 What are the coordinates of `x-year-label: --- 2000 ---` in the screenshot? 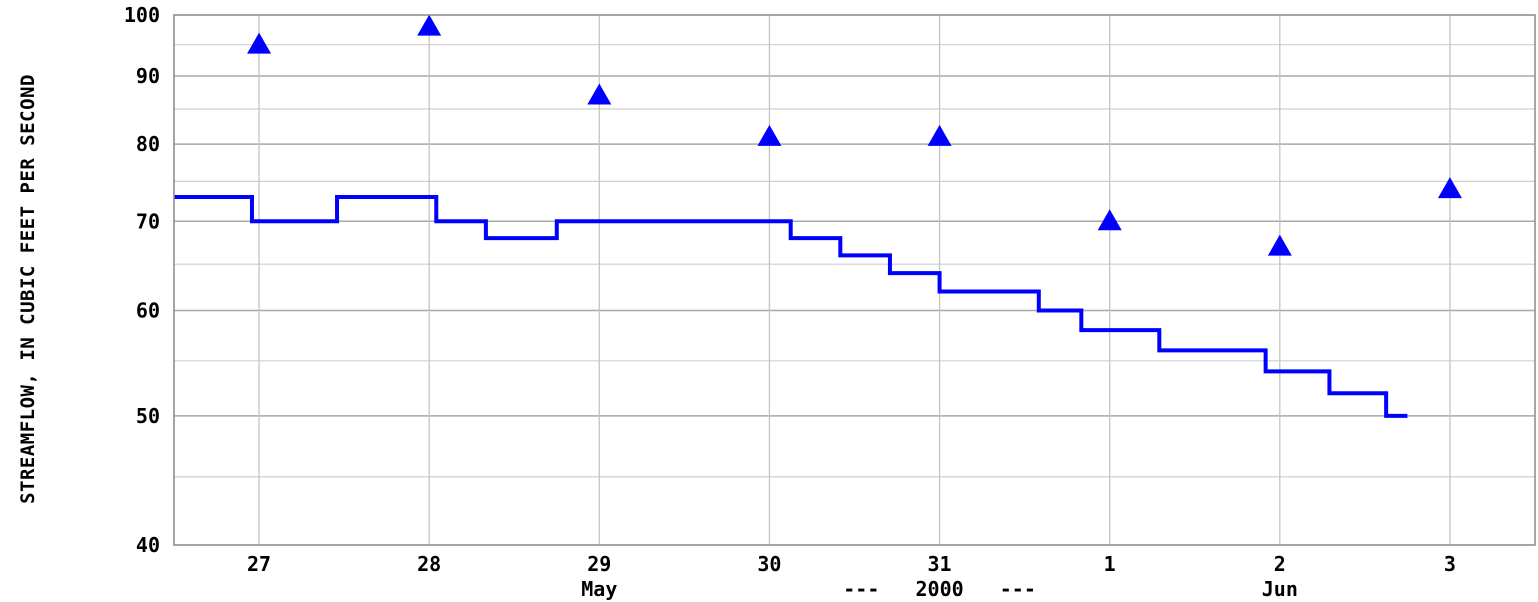 It's located at (939, 589).